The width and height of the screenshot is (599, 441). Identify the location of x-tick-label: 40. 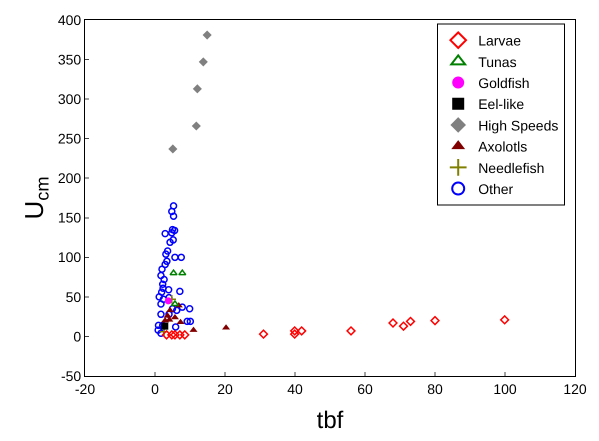
(295, 388).